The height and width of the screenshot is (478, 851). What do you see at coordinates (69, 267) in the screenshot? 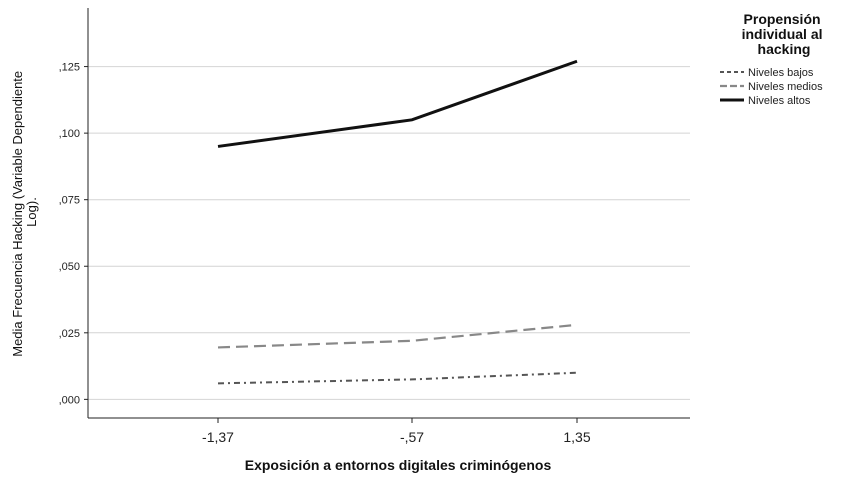
I see `y-tick-label: ,050` at bounding box center [69, 267].